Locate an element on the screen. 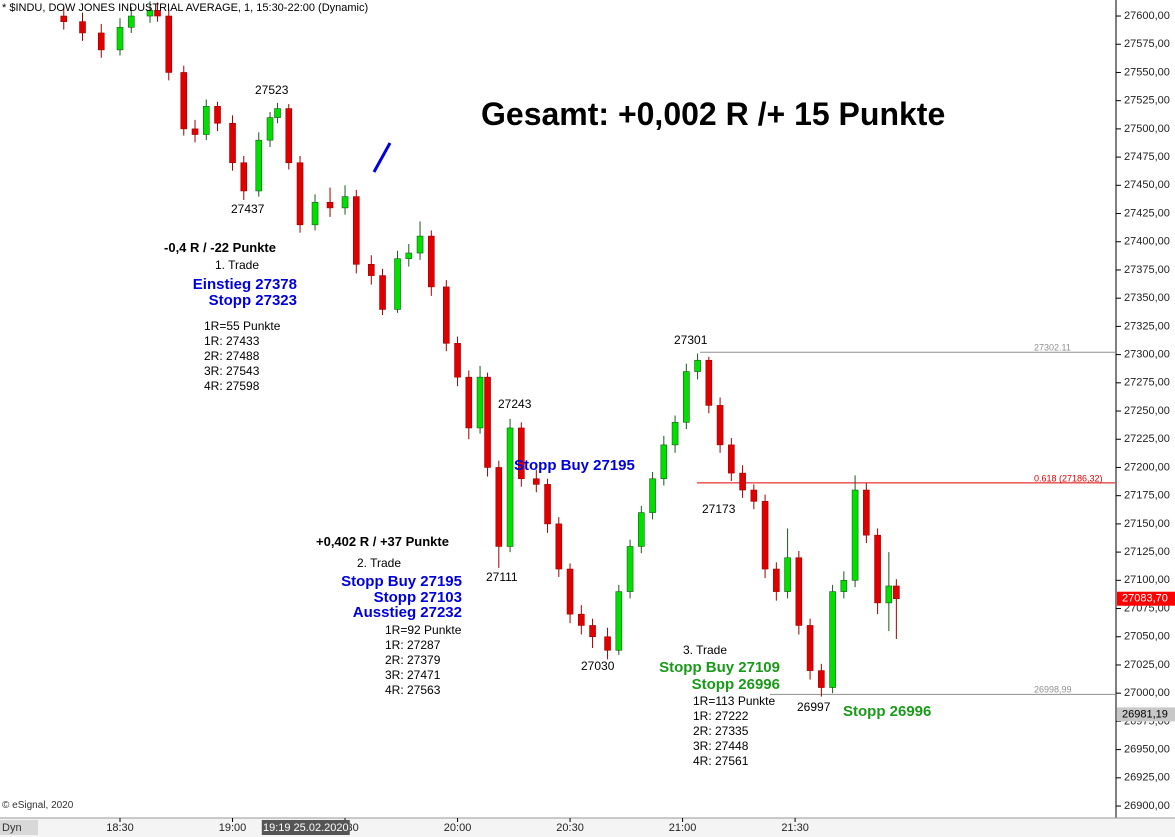 This screenshot has width=1175, height=837. y-tick-label: 27600,00 is located at coordinates (1147, 16).